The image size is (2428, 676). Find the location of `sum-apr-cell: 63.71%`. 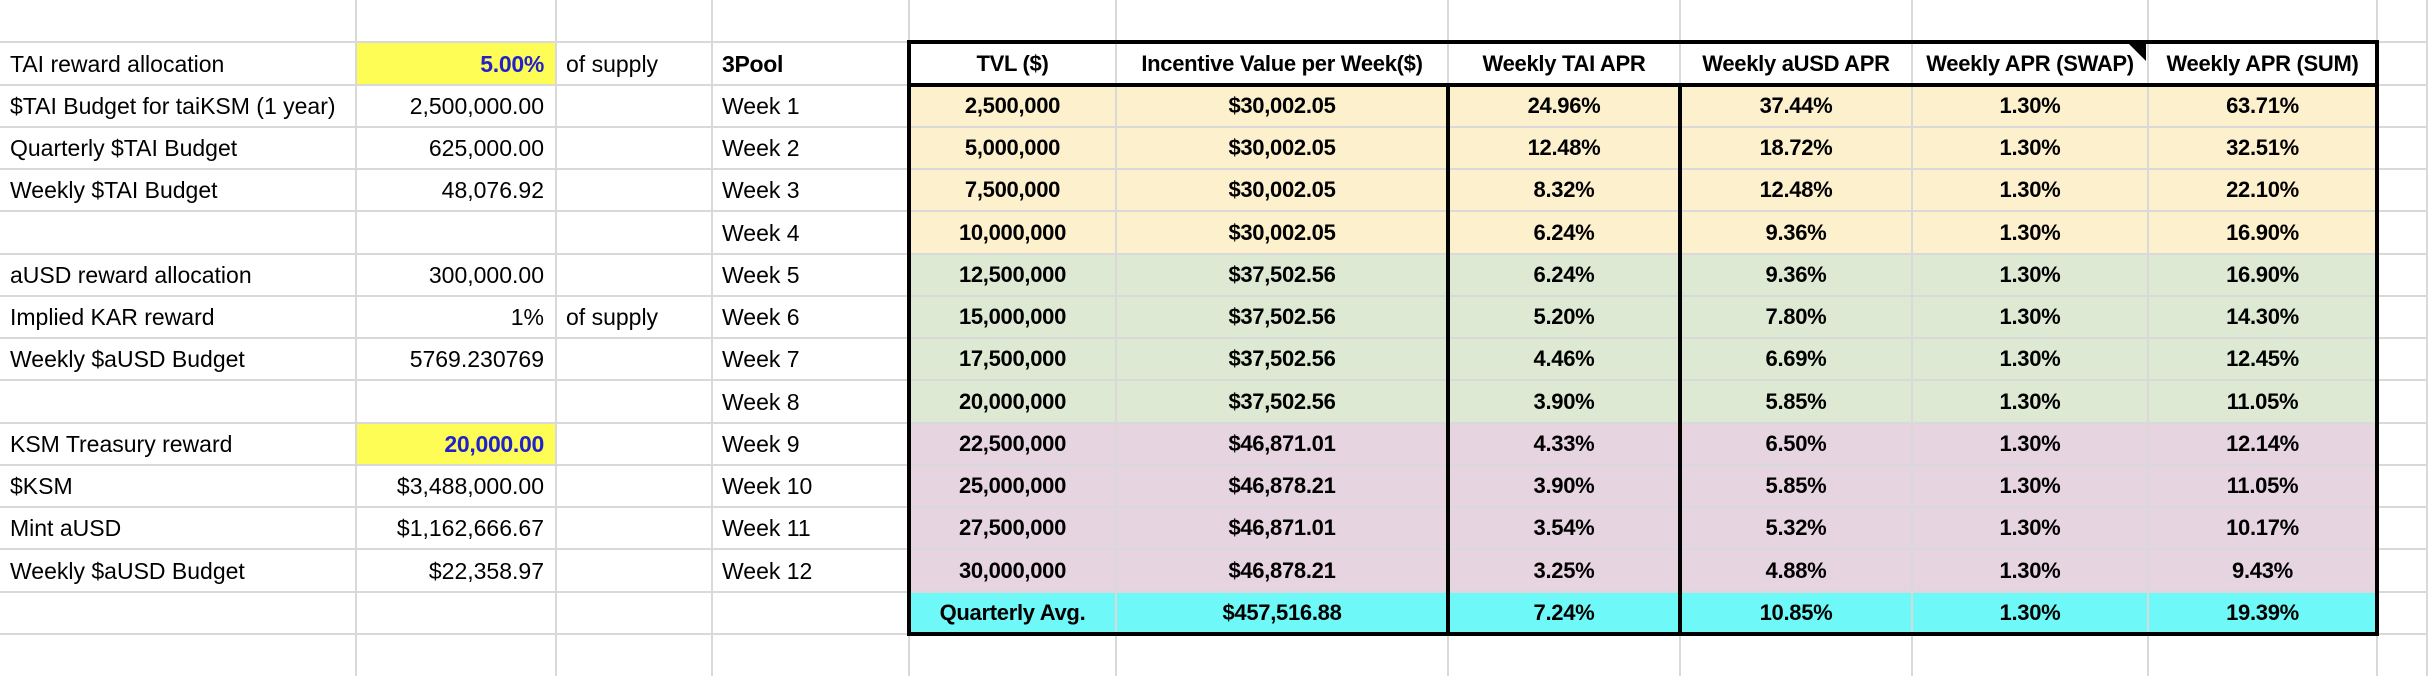

sum-apr-cell: 63.71% is located at coordinates (2262, 105).